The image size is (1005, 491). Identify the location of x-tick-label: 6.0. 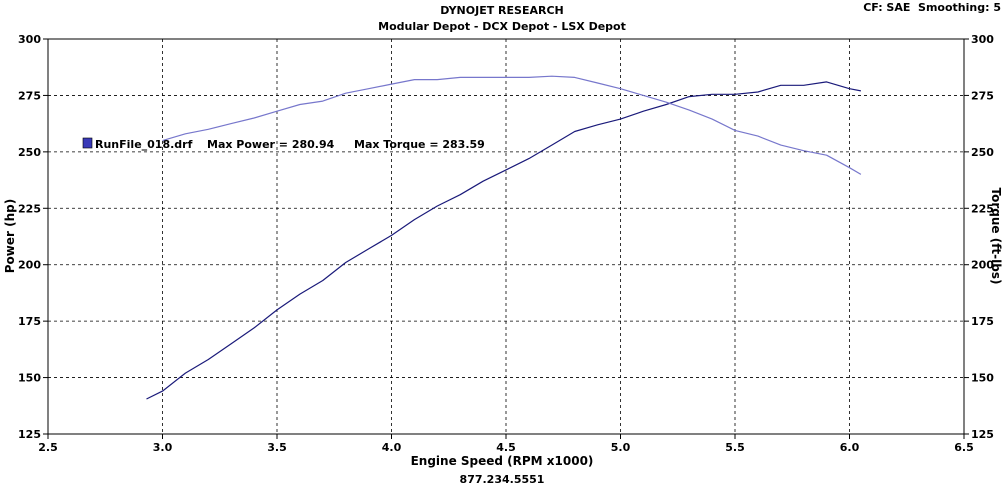
(850, 447).